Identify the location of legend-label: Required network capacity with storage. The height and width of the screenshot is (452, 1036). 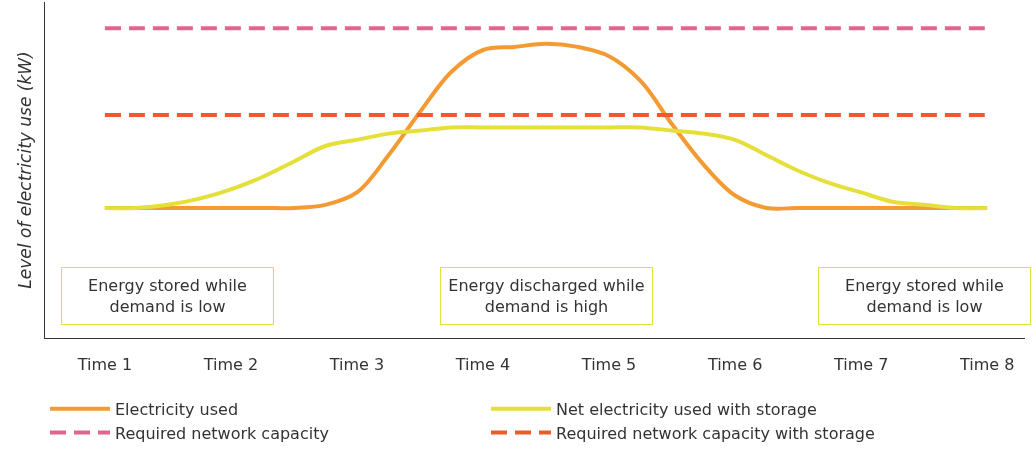
(715, 433).